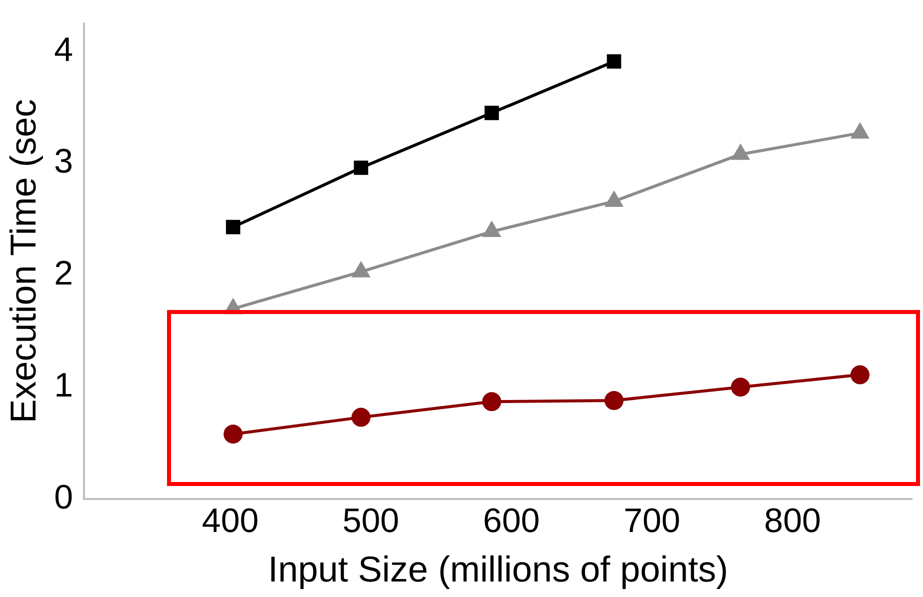 The image size is (923, 597). I want to click on y-tick-label: 4, so click(64, 49).